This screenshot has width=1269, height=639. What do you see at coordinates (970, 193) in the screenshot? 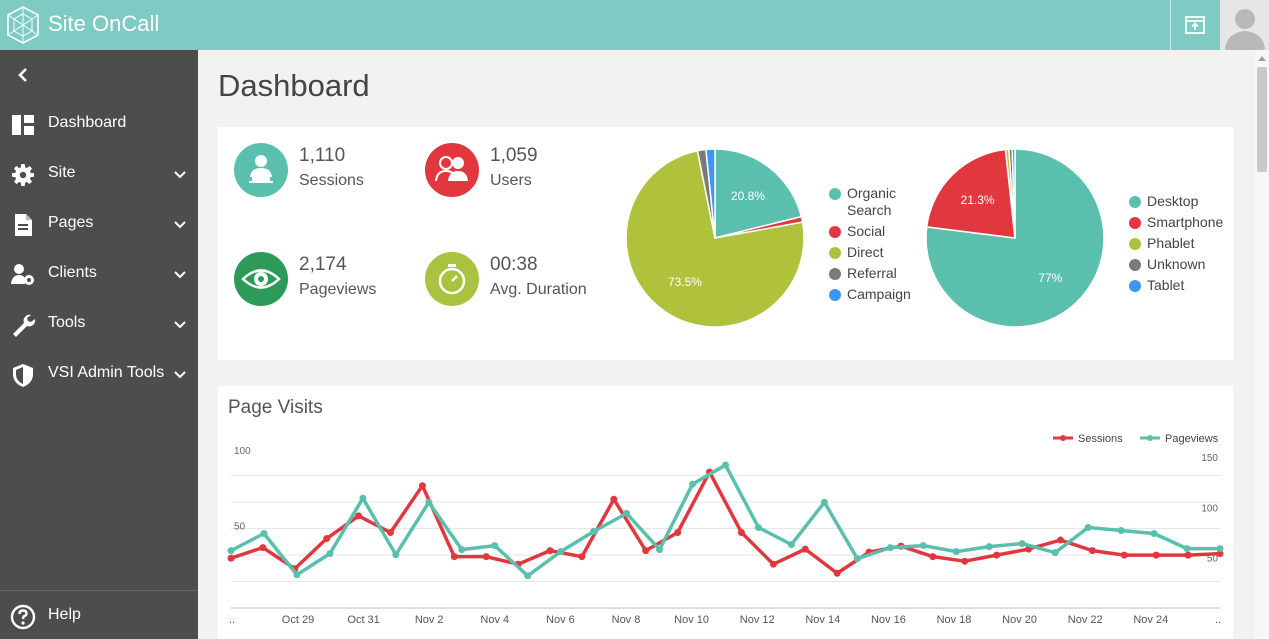
I see `device-slice-smartphone` at bounding box center [970, 193].